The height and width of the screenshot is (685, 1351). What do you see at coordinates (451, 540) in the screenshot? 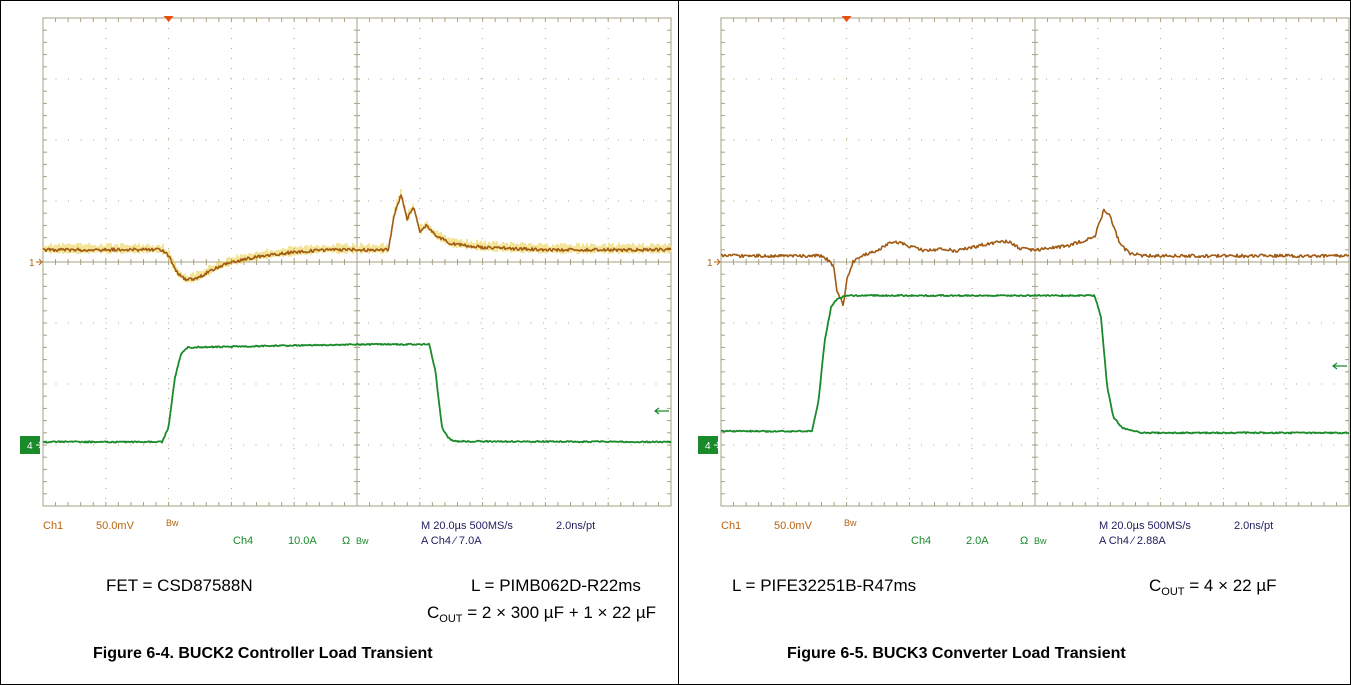
I see `trigger-readout: A Ch4 ⁄ 7.0A` at bounding box center [451, 540].